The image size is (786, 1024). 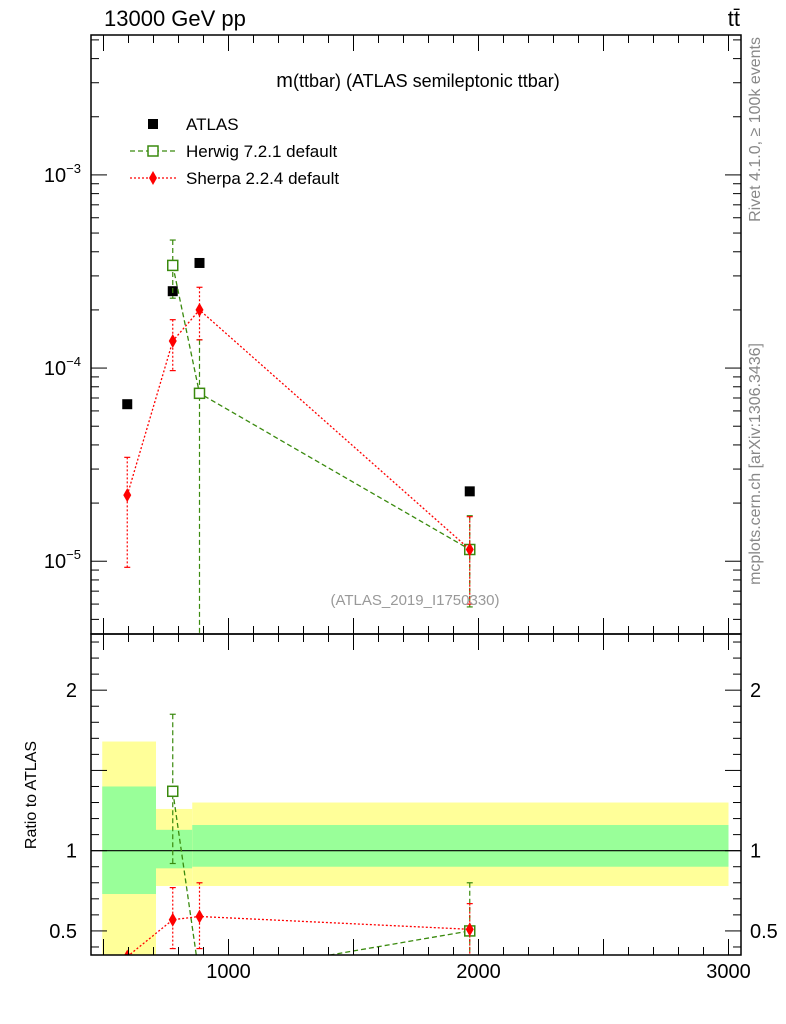 What do you see at coordinates (228, 972) in the screenshot?
I see `ratio-xtick-label-0: 1000` at bounding box center [228, 972].